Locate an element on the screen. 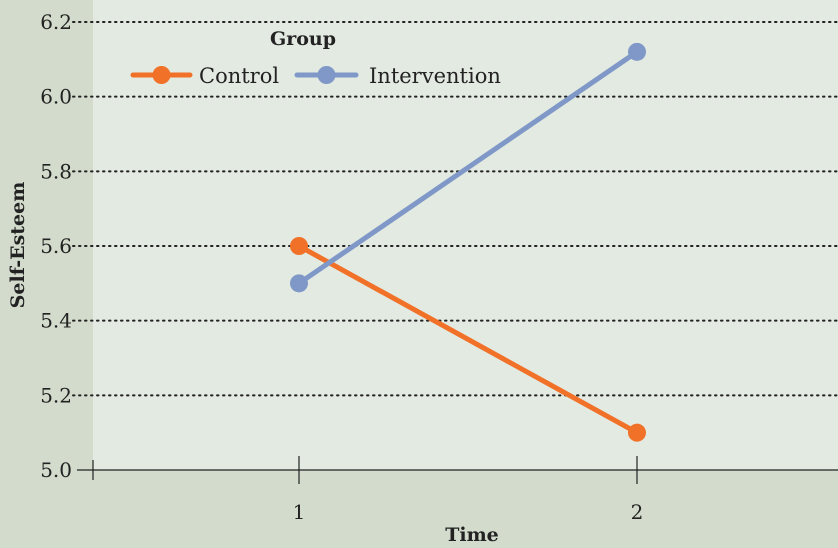 This screenshot has width=838, height=548. legend-items: Control Intervention is located at coordinates (315, 76).